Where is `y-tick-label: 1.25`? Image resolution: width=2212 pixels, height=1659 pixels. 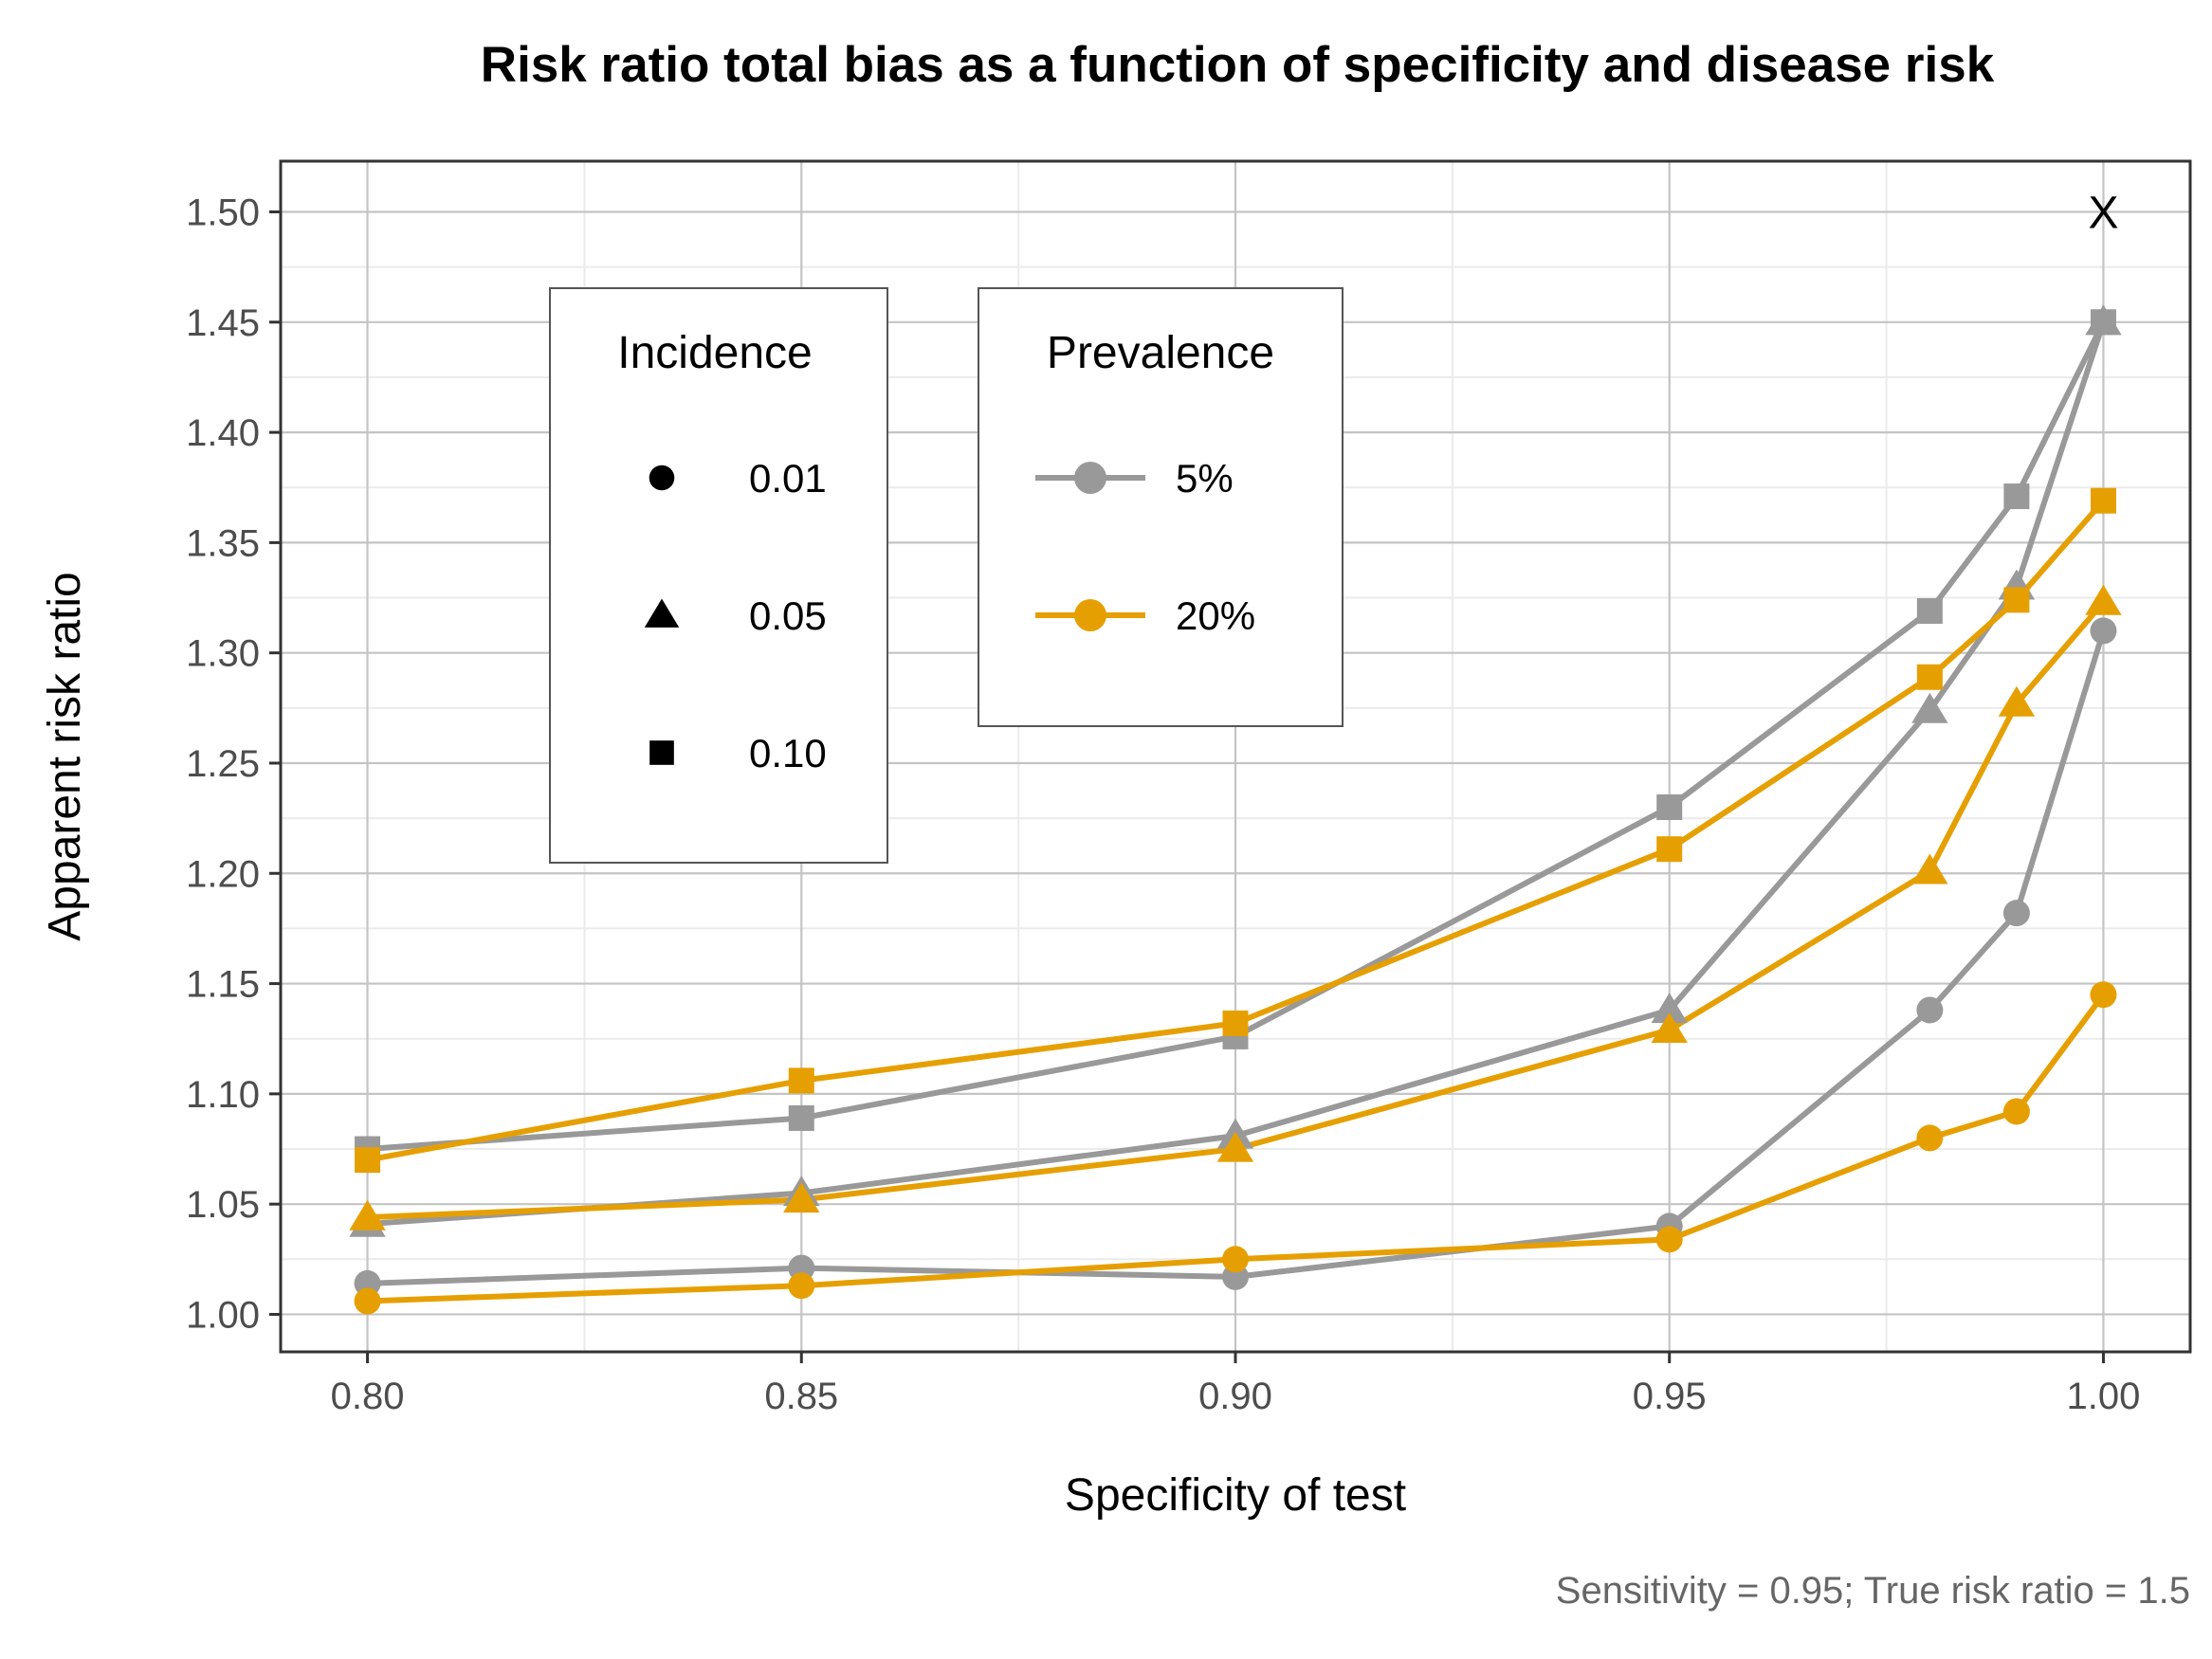
y-tick-label: 1.25 is located at coordinates (223, 764).